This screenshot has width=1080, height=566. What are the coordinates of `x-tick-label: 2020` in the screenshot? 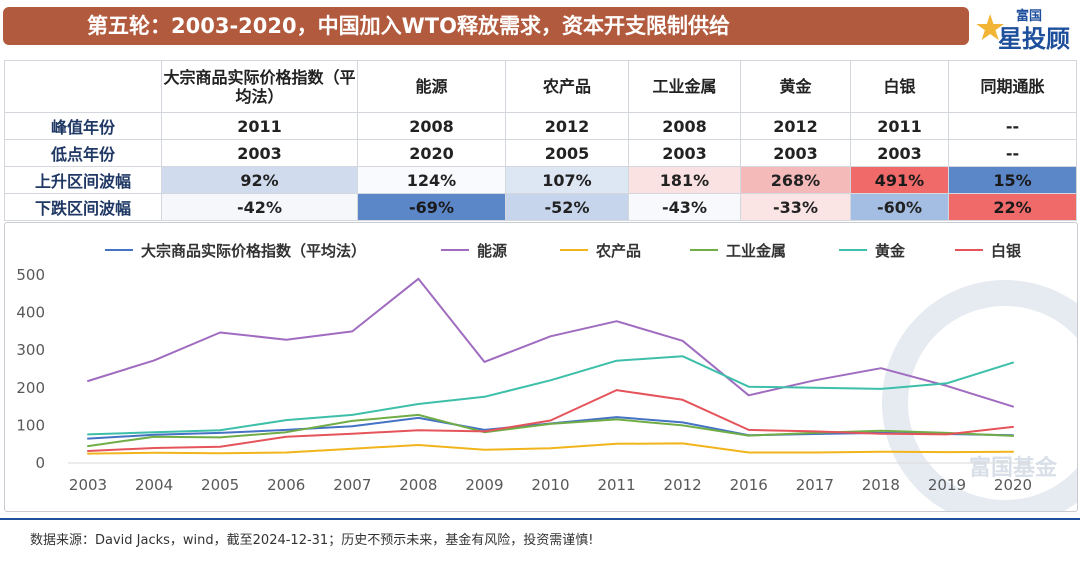 It's located at (1013, 485).